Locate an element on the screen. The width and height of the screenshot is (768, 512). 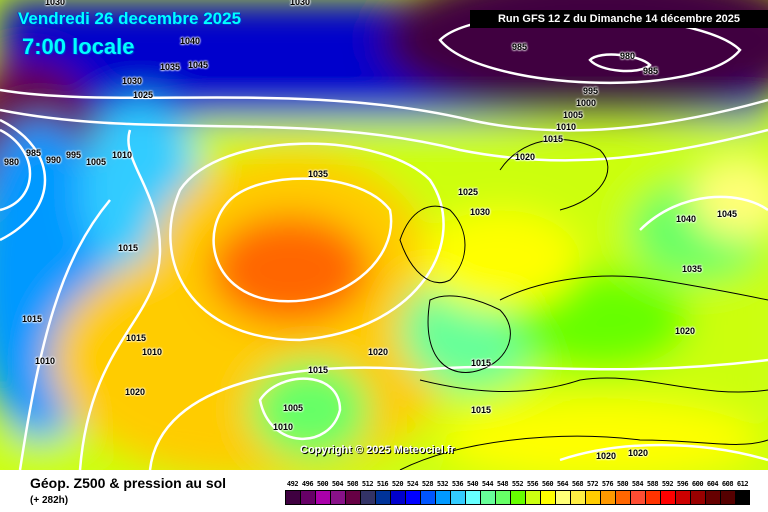
legend-value: 564 is located at coordinates (562, 484).